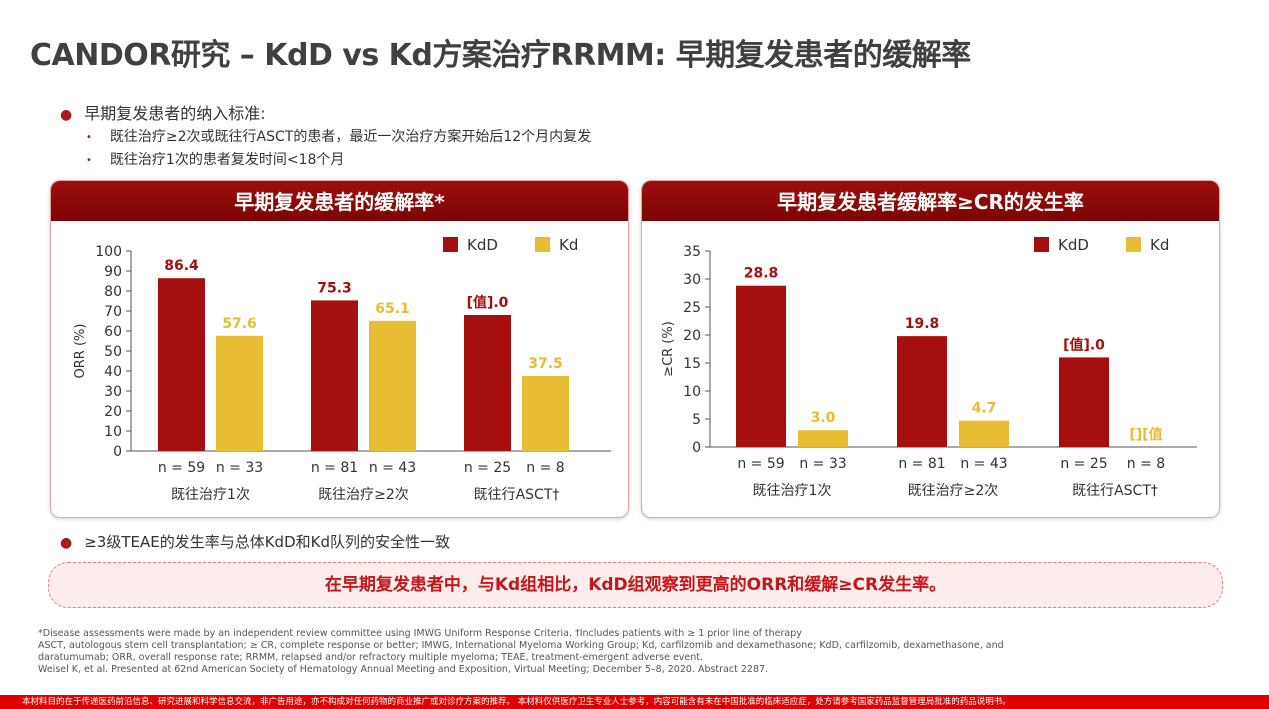 The width and height of the screenshot is (1269, 709). Describe the element at coordinates (1145, 434) in the screenshot. I see `data-label-kd: [][值` at that location.